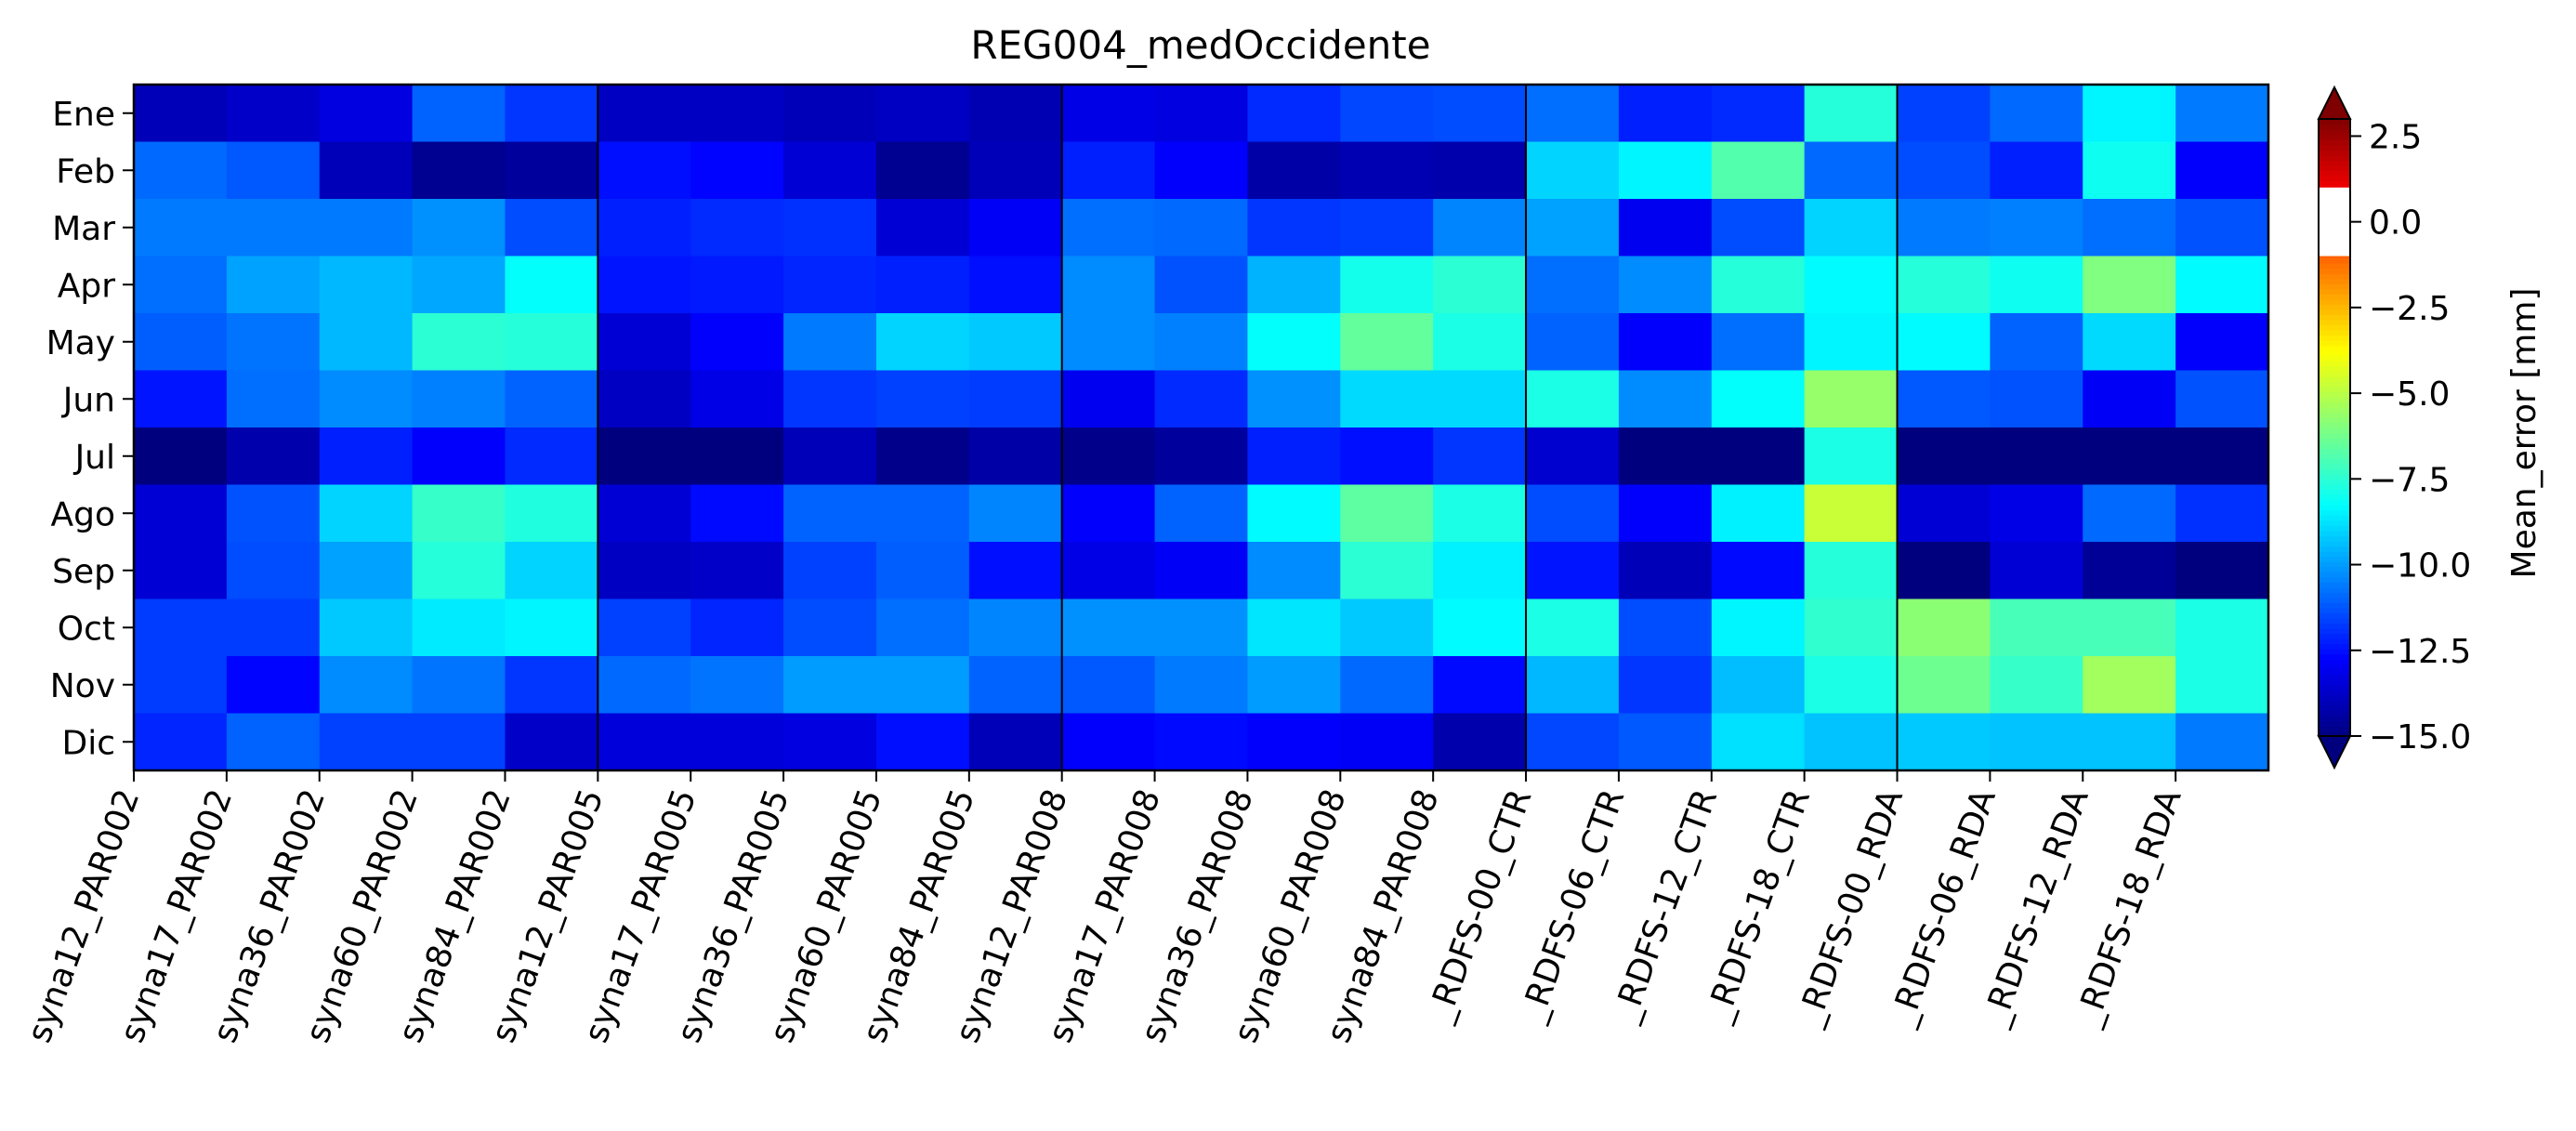 This screenshot has width=2576, height=1131. I want to click on row-label: May, so click(80, 343).